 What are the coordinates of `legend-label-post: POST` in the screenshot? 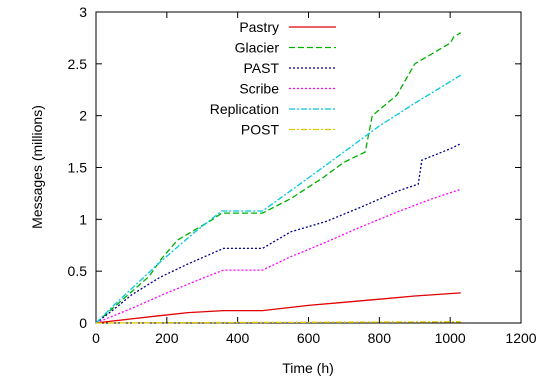 It's located at (260, 130).